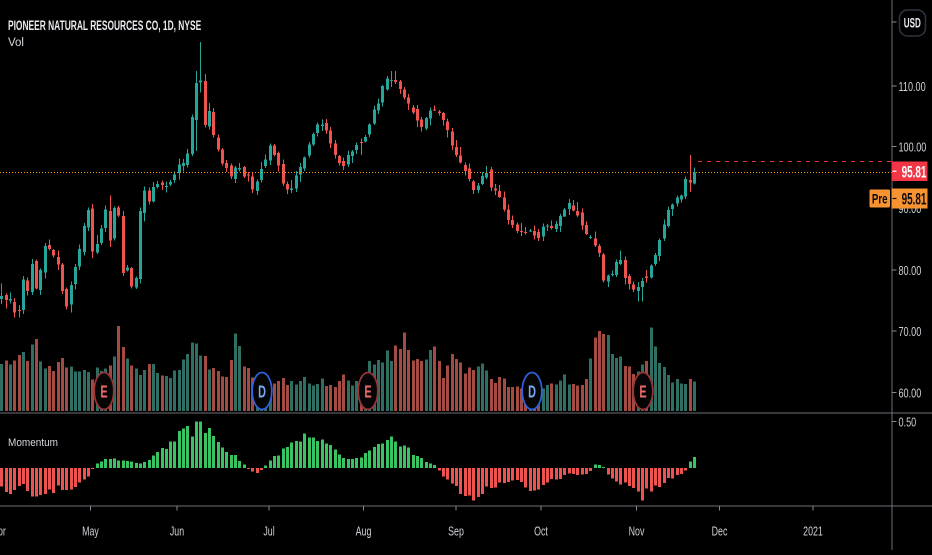  I want to click on svg-text: Dec, so click(720, 532).